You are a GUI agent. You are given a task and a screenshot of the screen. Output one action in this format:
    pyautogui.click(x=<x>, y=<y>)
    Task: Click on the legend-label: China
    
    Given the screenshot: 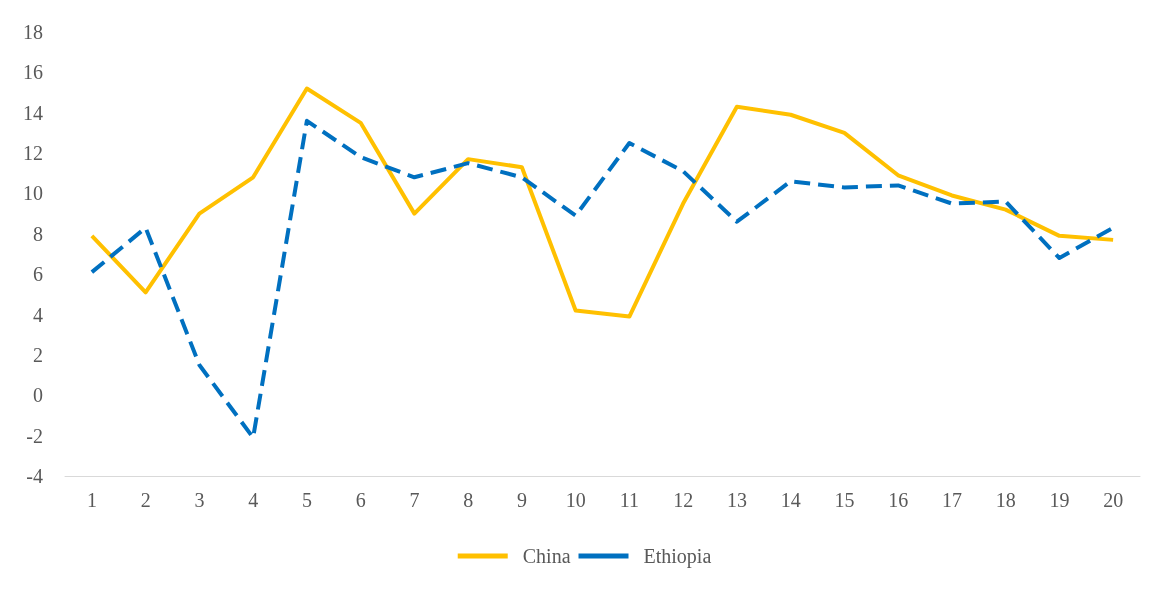 What is the action you would take?
    pyautogui.click(x=546, y=556)
    